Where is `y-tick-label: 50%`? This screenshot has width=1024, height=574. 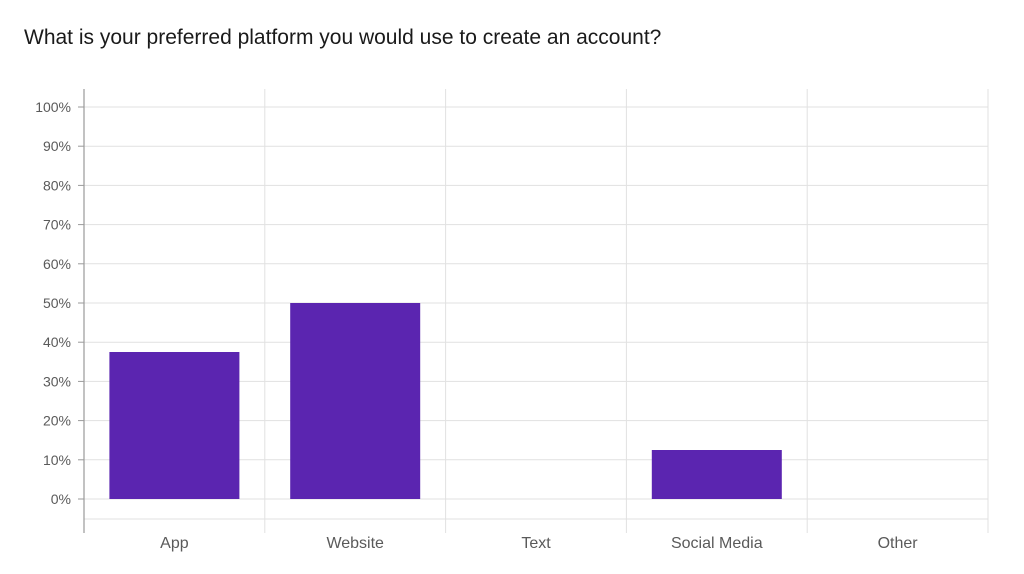 y-tick-label: 50% is located at coordinates (57, 303).